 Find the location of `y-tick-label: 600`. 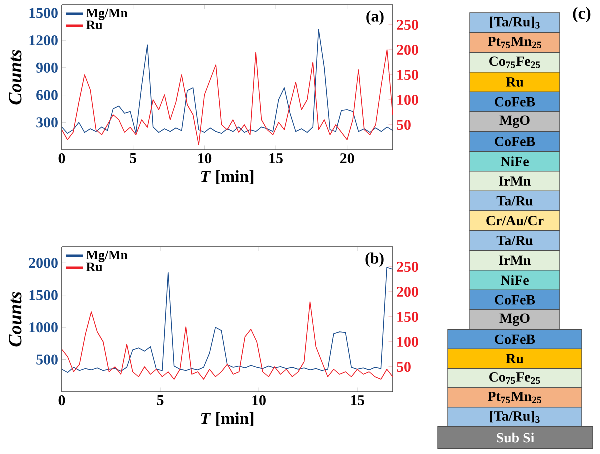

y-tick-label: 600 is located at coordinates (47, 95).